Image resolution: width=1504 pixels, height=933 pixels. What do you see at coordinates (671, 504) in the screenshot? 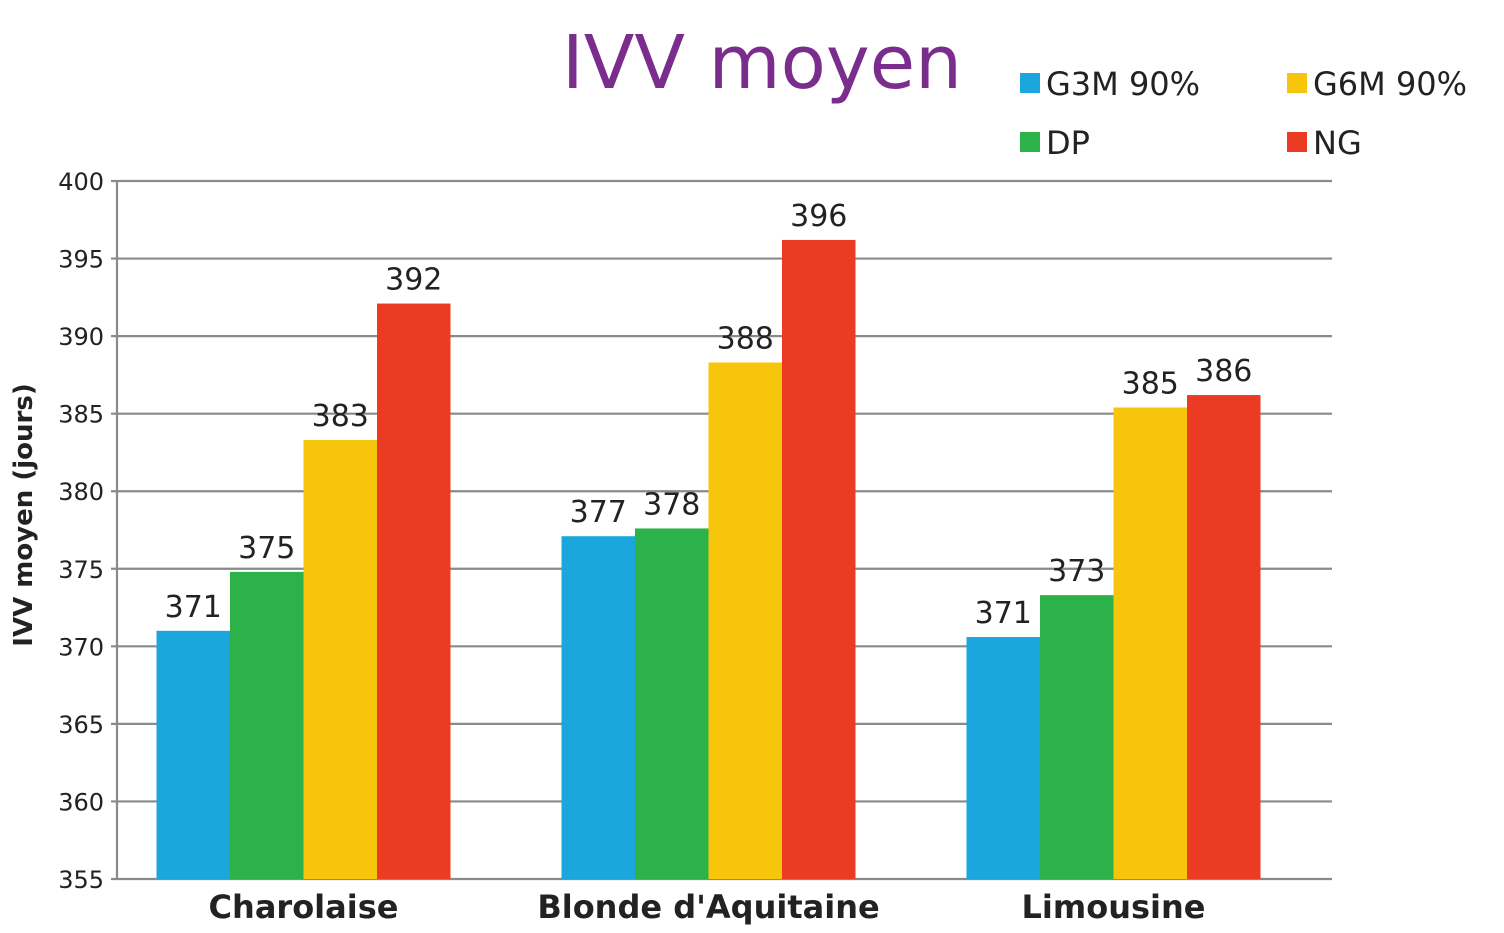
I see `data-label: 378` at bounding box center [671, 504].